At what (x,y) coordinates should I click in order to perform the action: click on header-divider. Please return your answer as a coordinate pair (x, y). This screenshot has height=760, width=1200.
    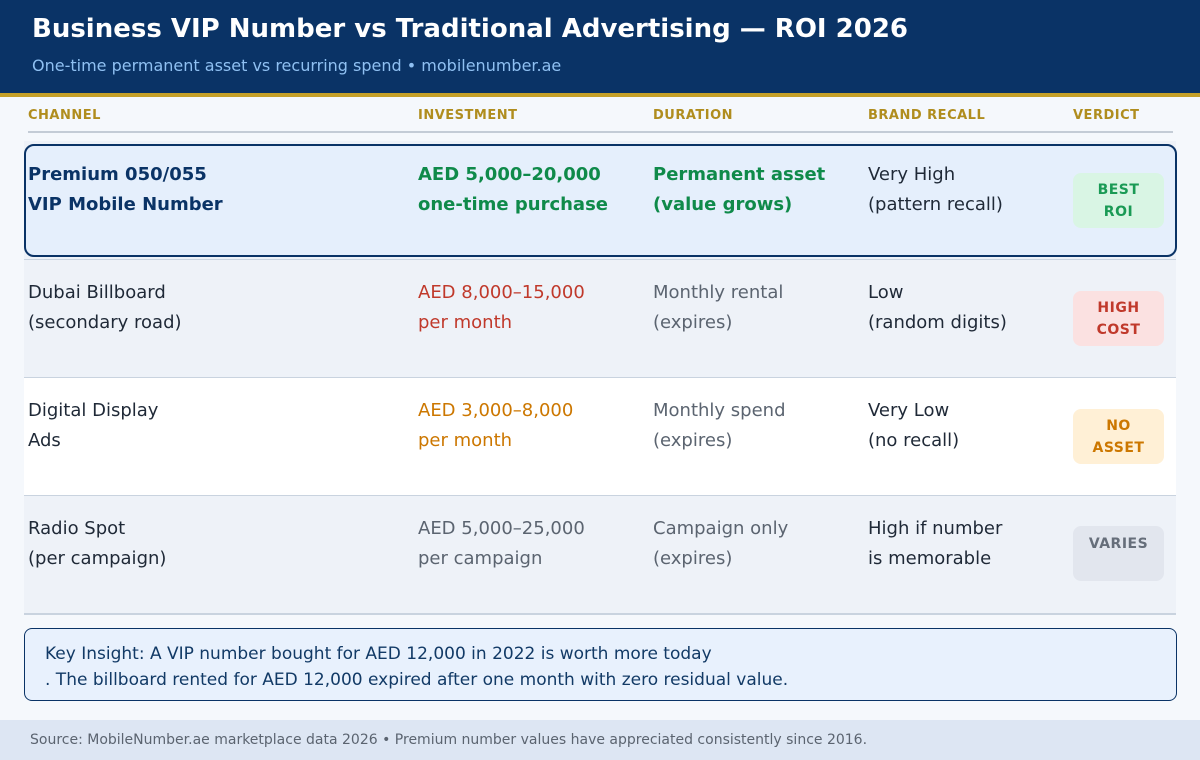
    Looking at the image, I should click on (600, 95).